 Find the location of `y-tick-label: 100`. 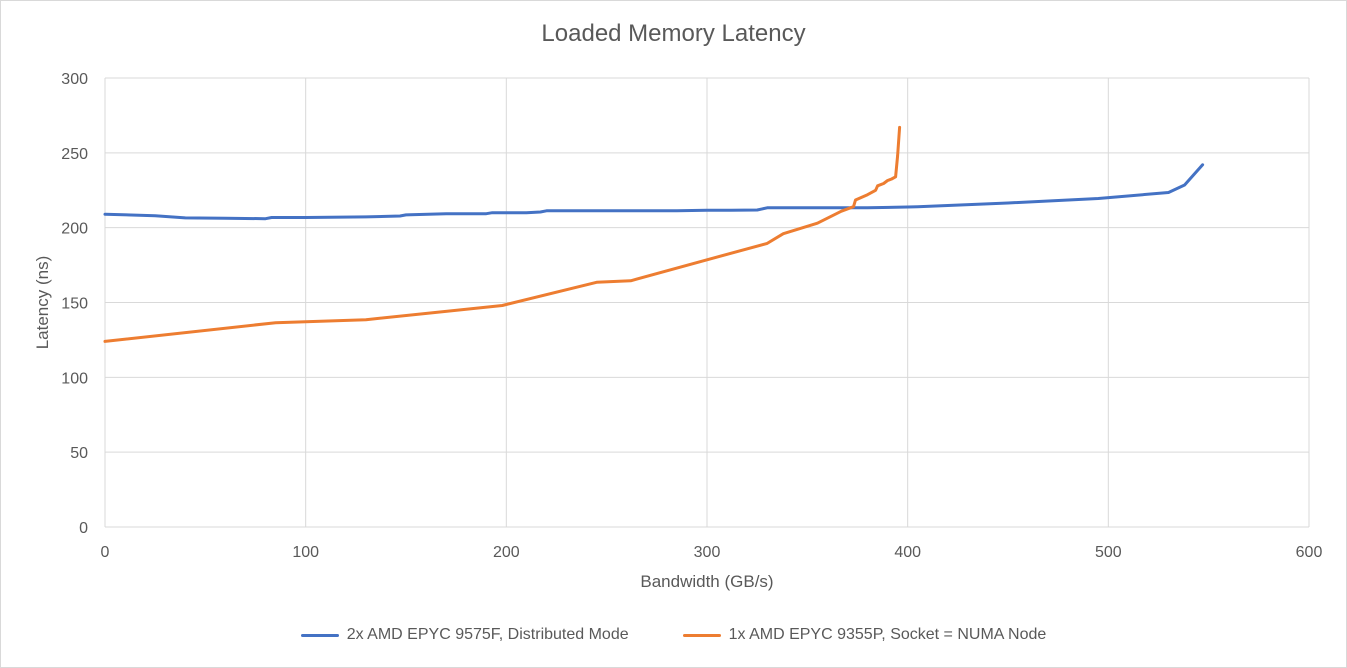

y-tick-label: 100 is located at coordinates (74, 378).